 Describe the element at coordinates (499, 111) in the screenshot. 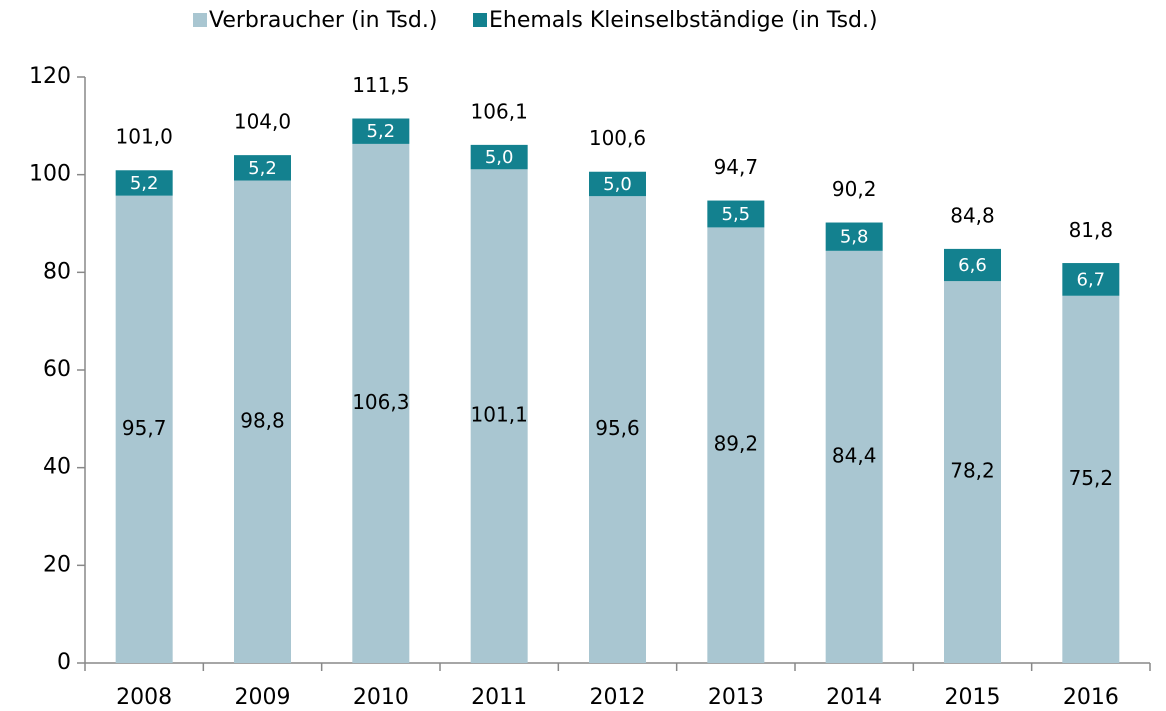

I see `total-label: 106,1` at that location.